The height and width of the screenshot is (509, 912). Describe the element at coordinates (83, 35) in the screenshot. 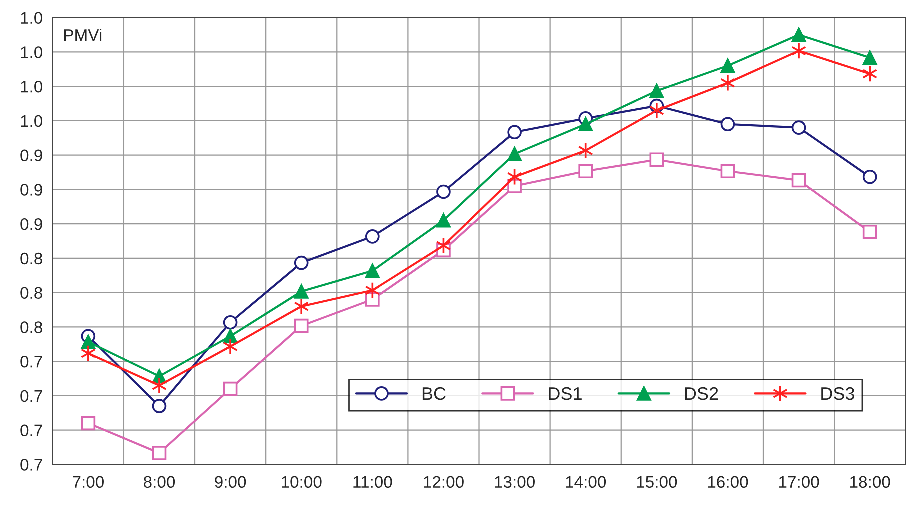

I see `y-axis-title: PMVi` at that location.